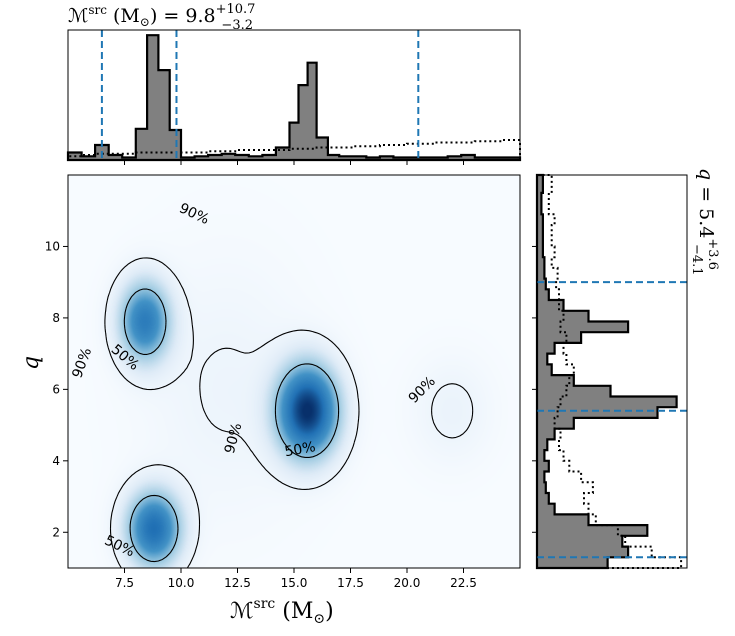  I want to click on x-tick-label: 7.5, so click(124, 583).